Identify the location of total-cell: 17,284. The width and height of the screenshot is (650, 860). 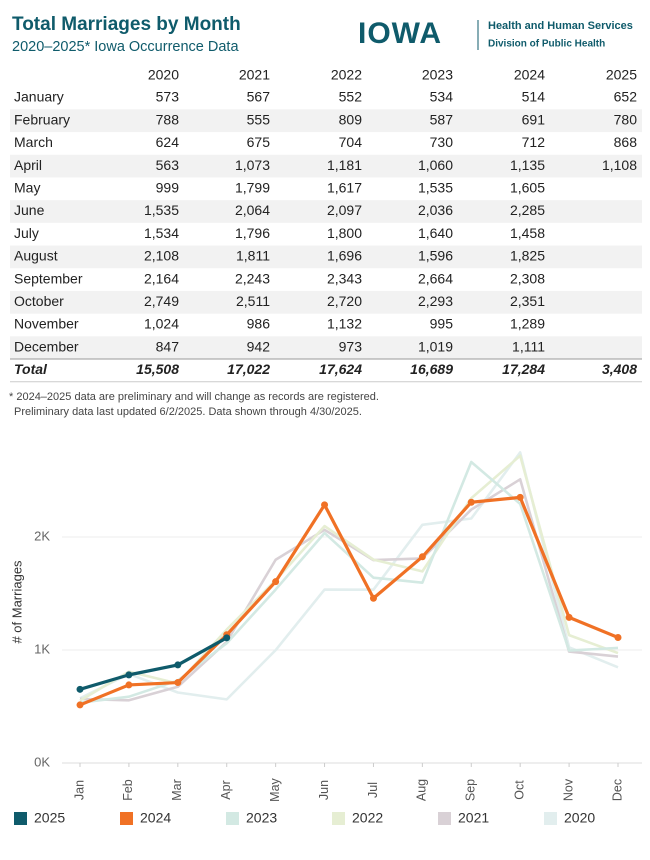
(523, 369).